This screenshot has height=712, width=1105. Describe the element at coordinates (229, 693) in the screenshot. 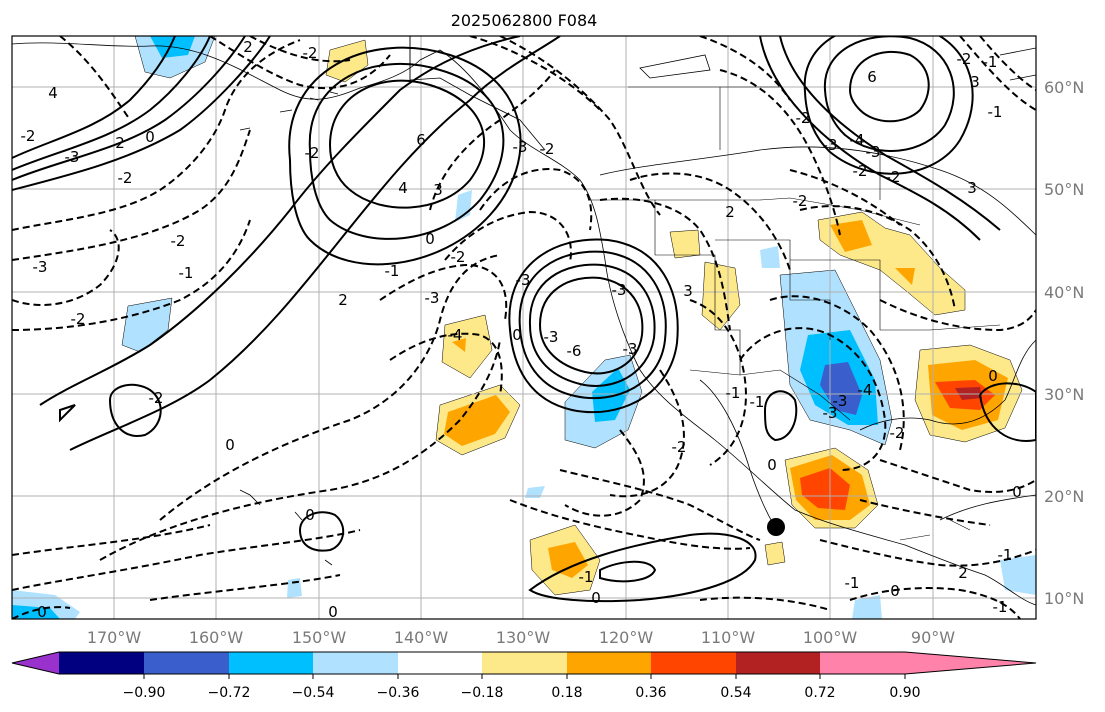

I see `colorbar-tick-label: −0.72` at that location.